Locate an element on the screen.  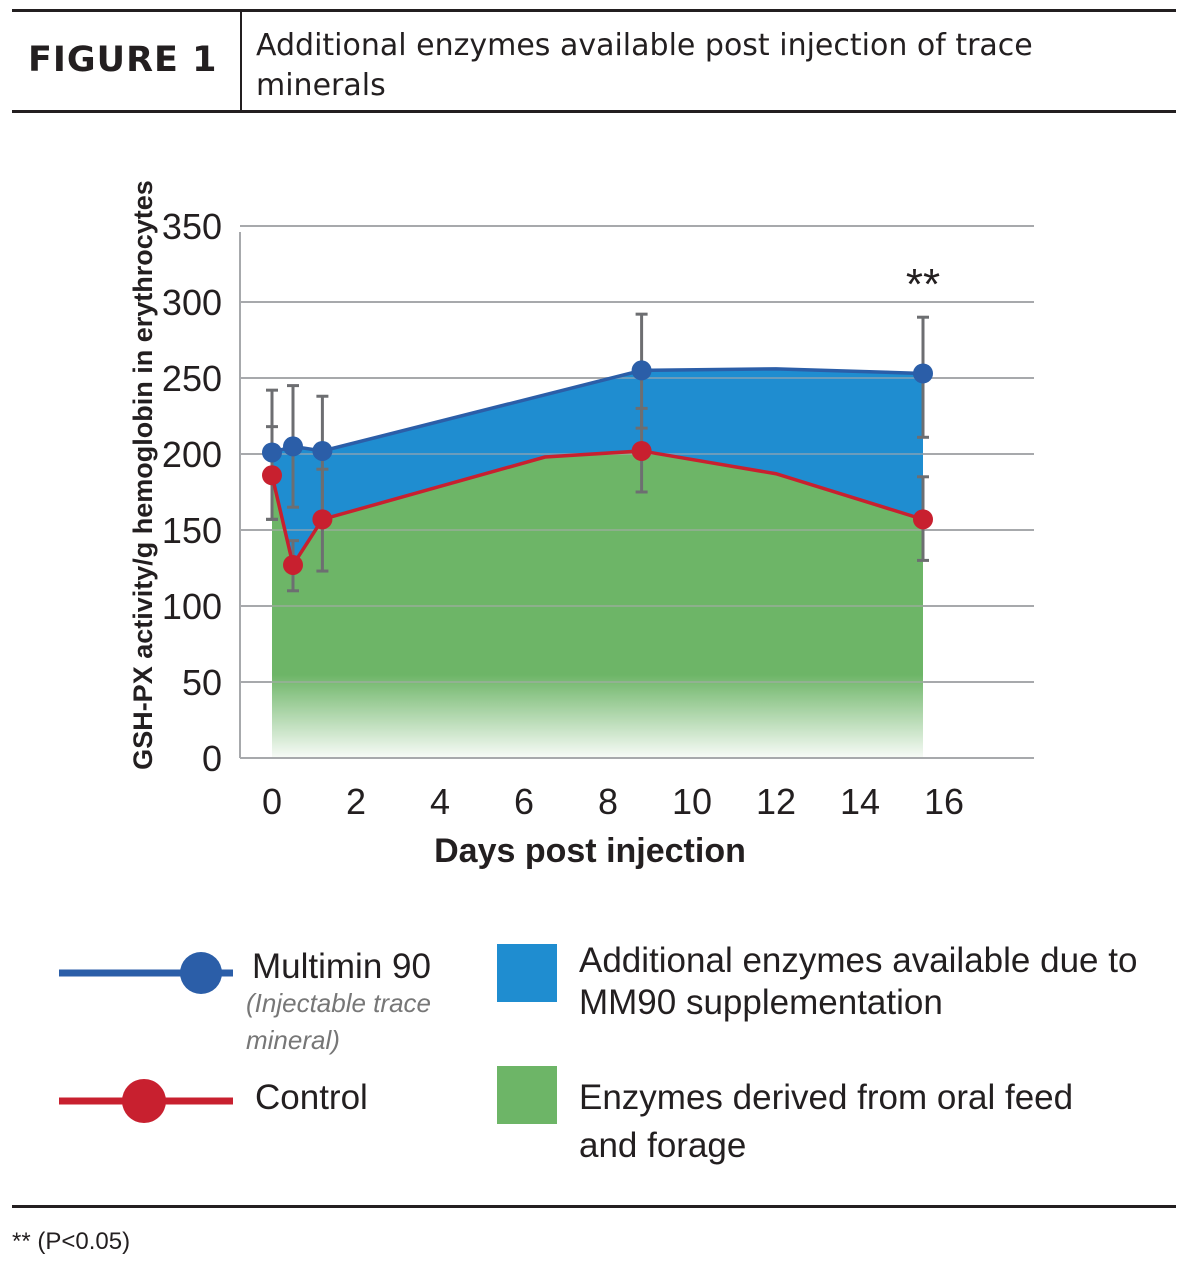
y-tick-label-300: 300 is located at coordinates (192, 302).